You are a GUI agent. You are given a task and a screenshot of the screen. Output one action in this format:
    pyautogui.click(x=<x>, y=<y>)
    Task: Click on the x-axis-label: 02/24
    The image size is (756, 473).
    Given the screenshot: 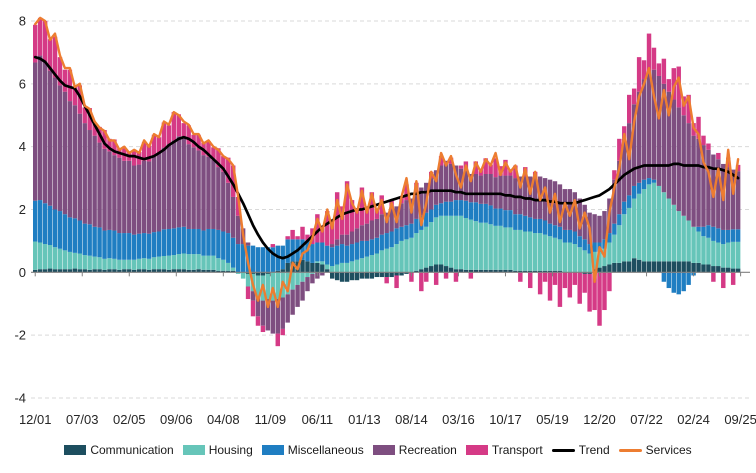 What is the action you would take?
    pyautogui.click(x=693, y=419)
    